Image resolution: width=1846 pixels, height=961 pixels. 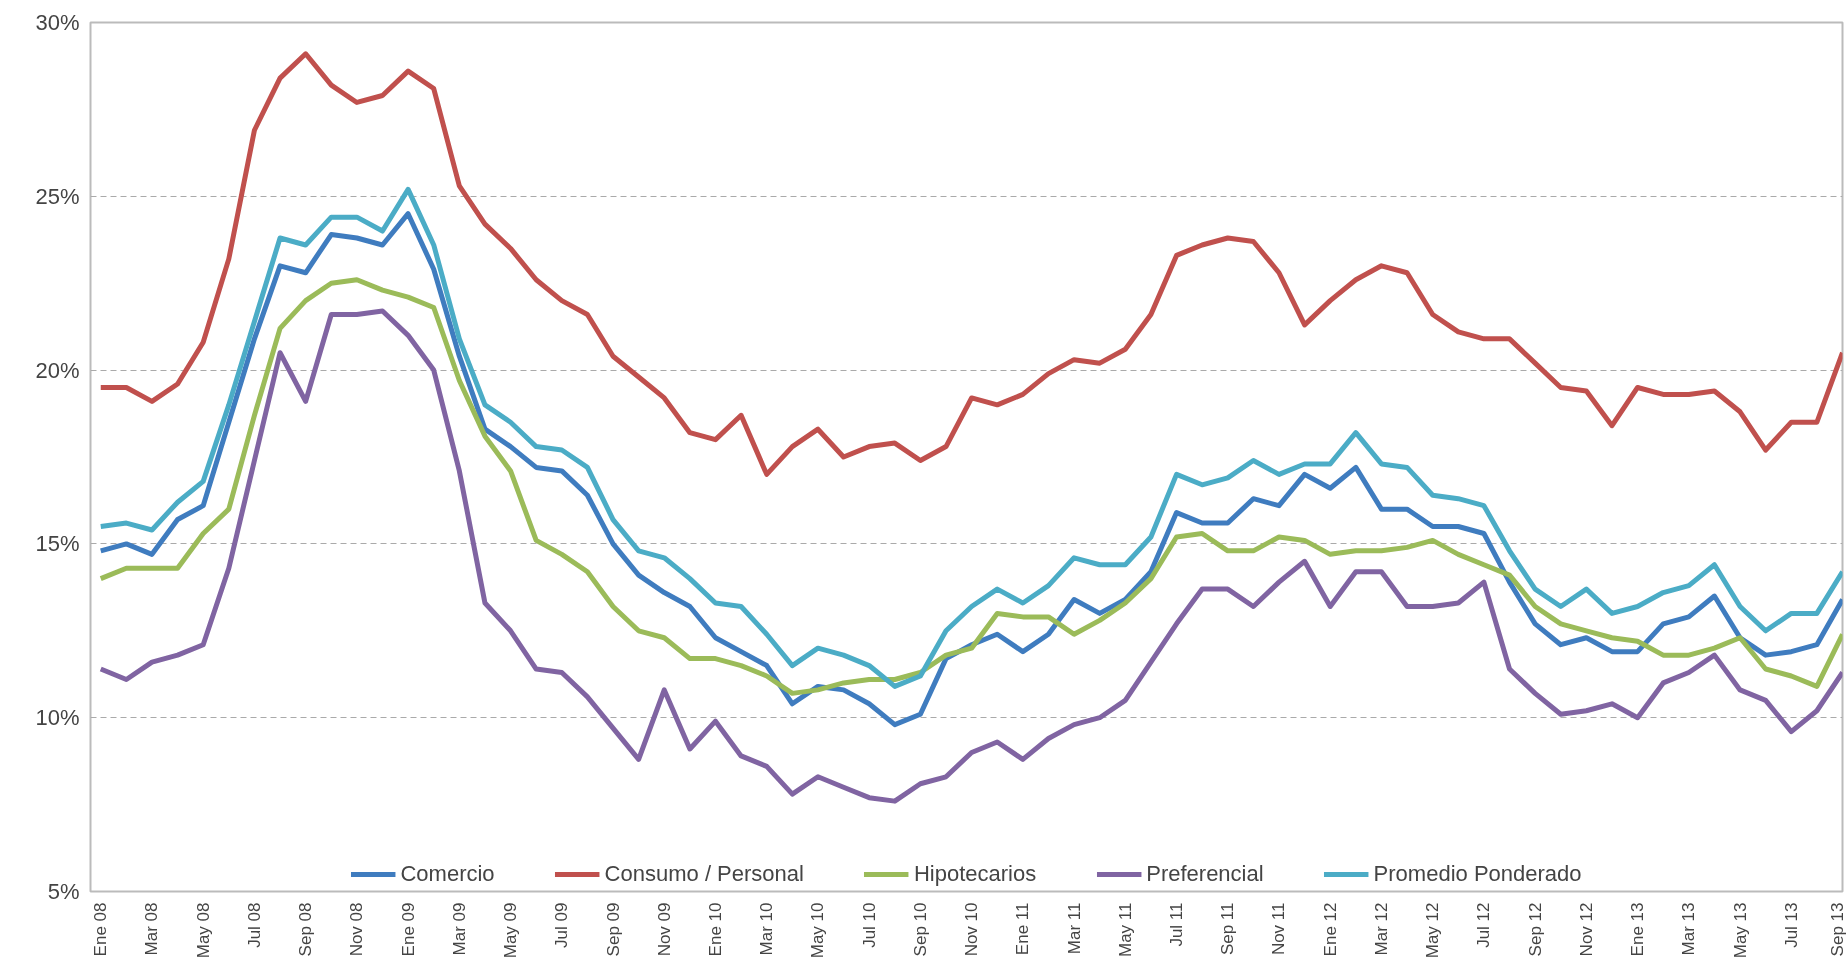 I want to click on x-tick-label: Ene 10, so click(x=715, y=929).